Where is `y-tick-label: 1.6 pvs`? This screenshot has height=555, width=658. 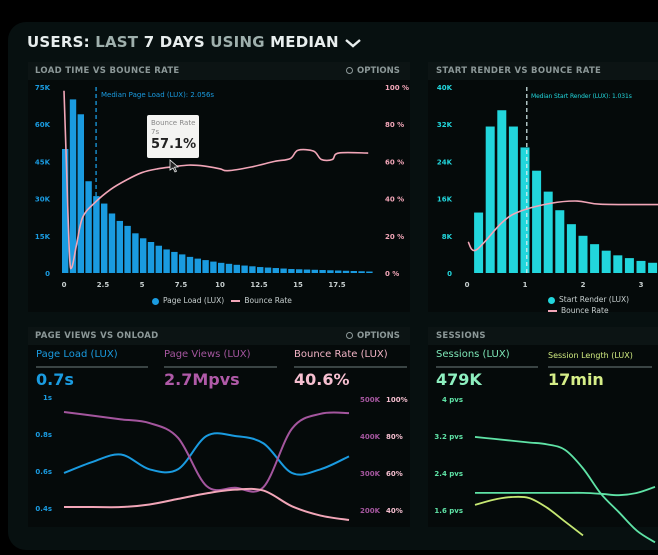 y-tick-label: 1.6 pvs is located at coordinates (448, 511).